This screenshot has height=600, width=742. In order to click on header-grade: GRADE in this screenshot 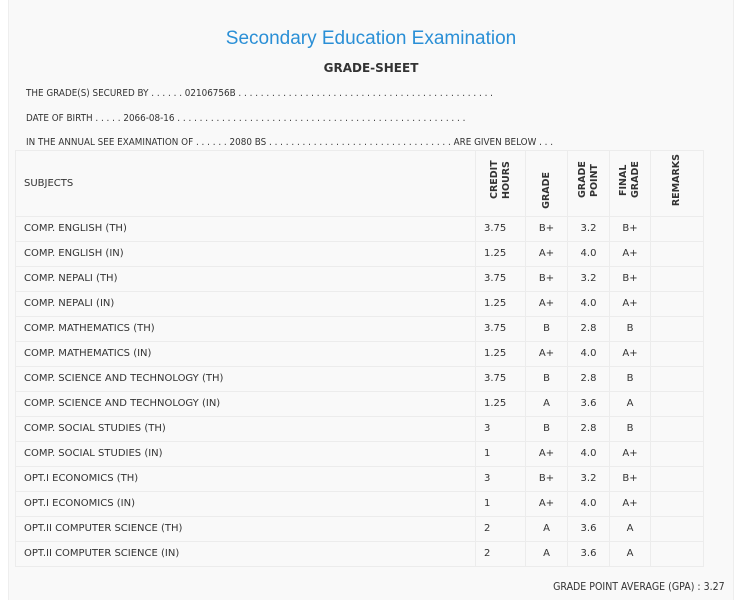, I will do `click(546, 183)`.